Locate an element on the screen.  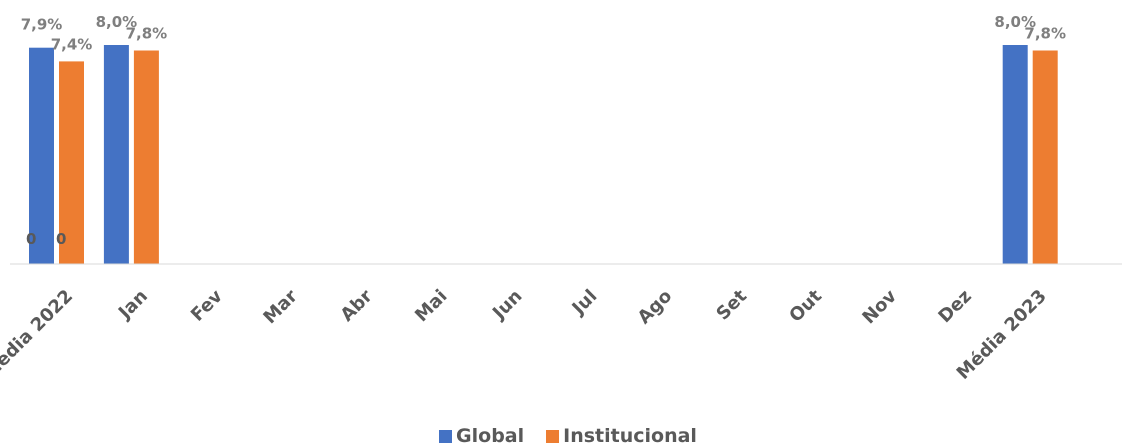
data-label-institucional-1: 7,8% is located at coordinates (147, 34).